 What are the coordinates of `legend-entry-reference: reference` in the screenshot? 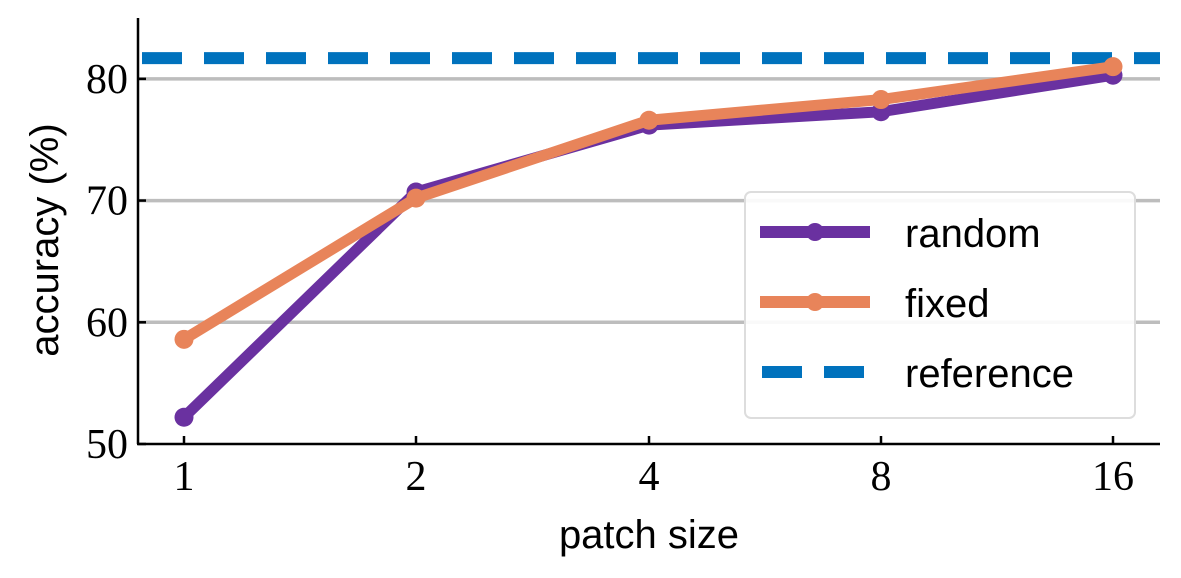 It's located at (918, 374).